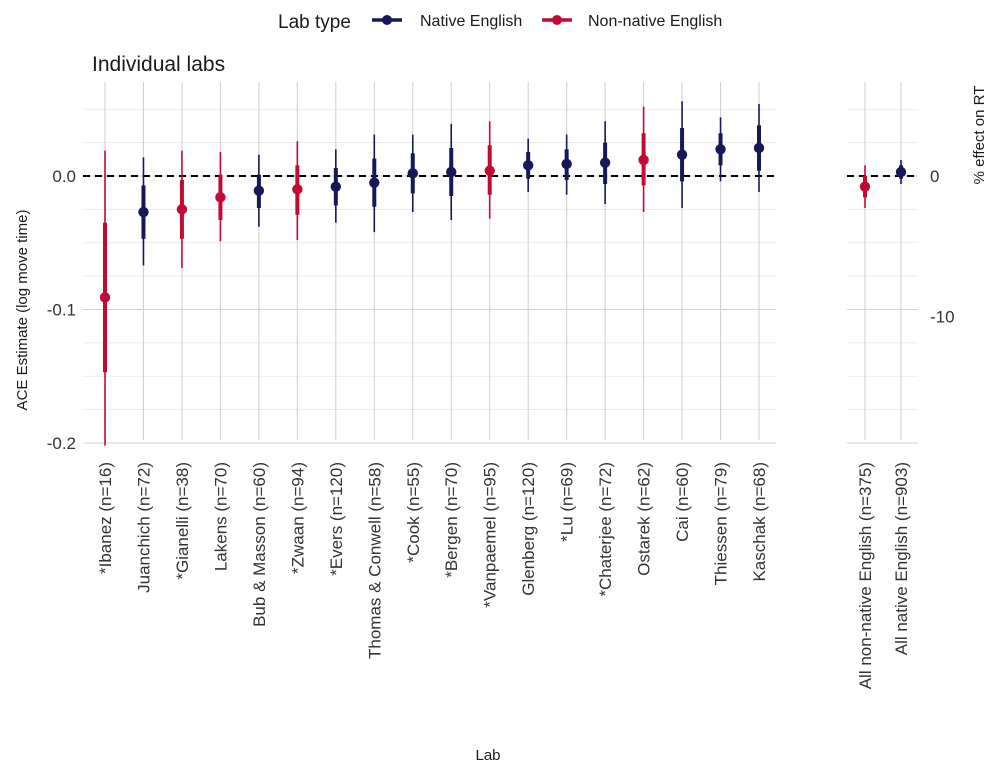 The height and width of the screenshot is (766, 987). I want to click on y-tick-label: -0.2, so click(61, 443).